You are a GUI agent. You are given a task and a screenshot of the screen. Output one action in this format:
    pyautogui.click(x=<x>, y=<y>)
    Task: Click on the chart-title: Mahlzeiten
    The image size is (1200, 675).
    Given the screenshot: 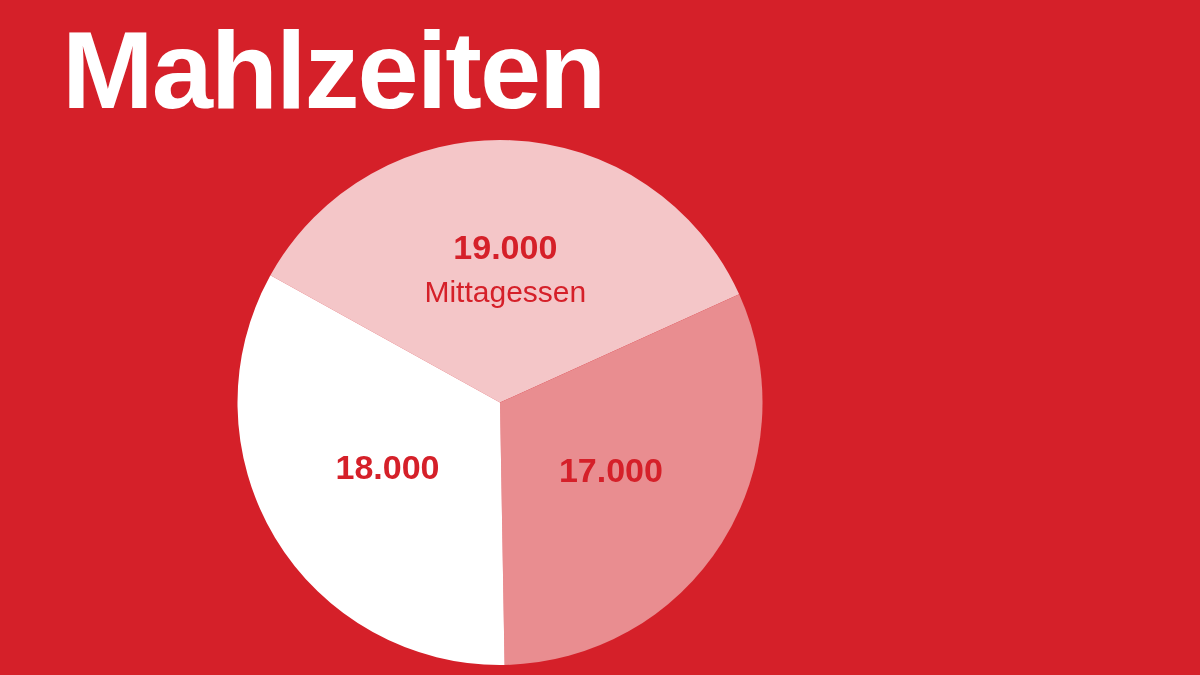 What is the action you would take?
    pyautogui.click(x=333, y=69)
    